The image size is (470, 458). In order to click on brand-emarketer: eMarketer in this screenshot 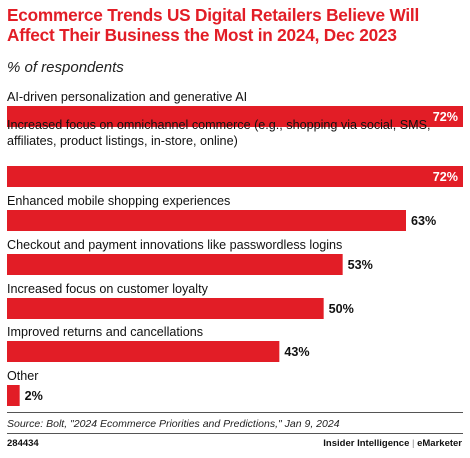, I will do `click(439, 443)`.